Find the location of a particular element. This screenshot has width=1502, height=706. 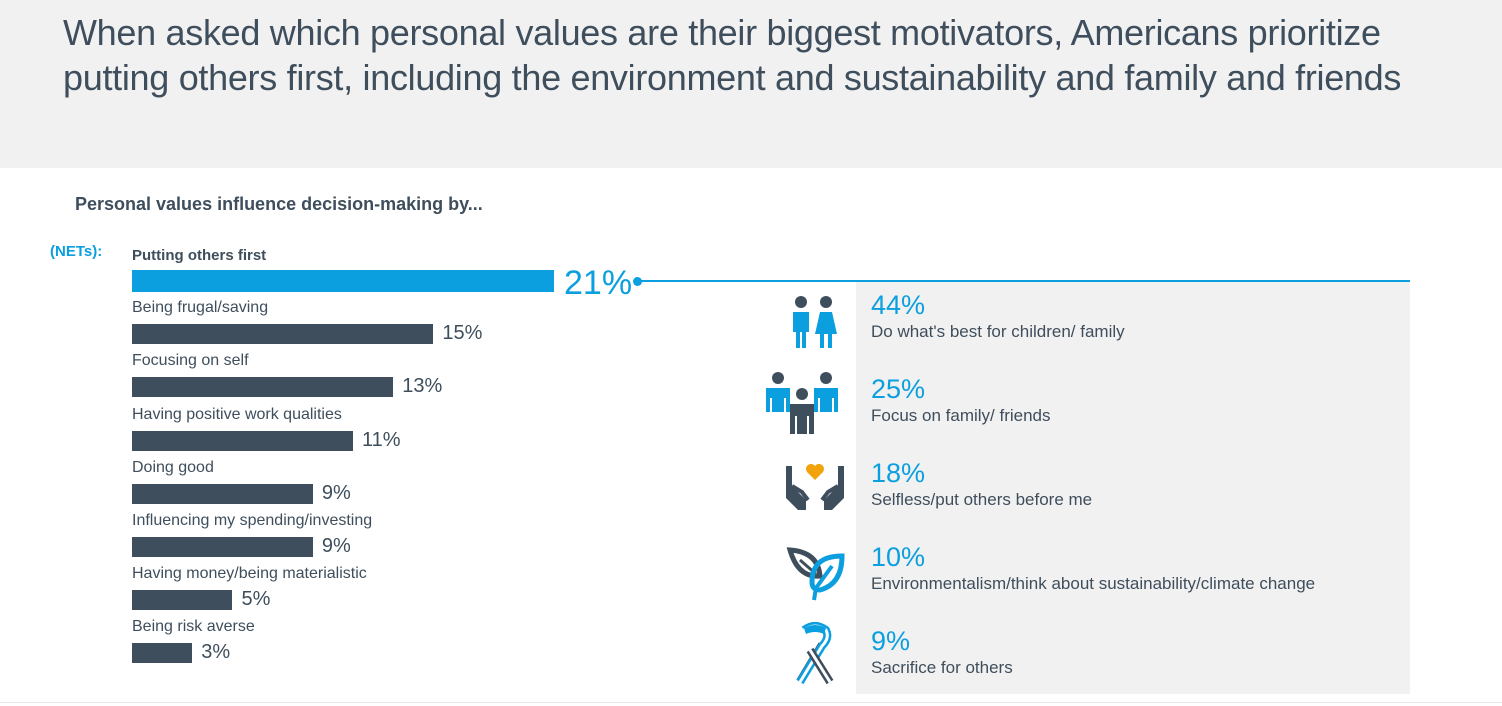

bottom-divider is located at coordinates (751, 702).